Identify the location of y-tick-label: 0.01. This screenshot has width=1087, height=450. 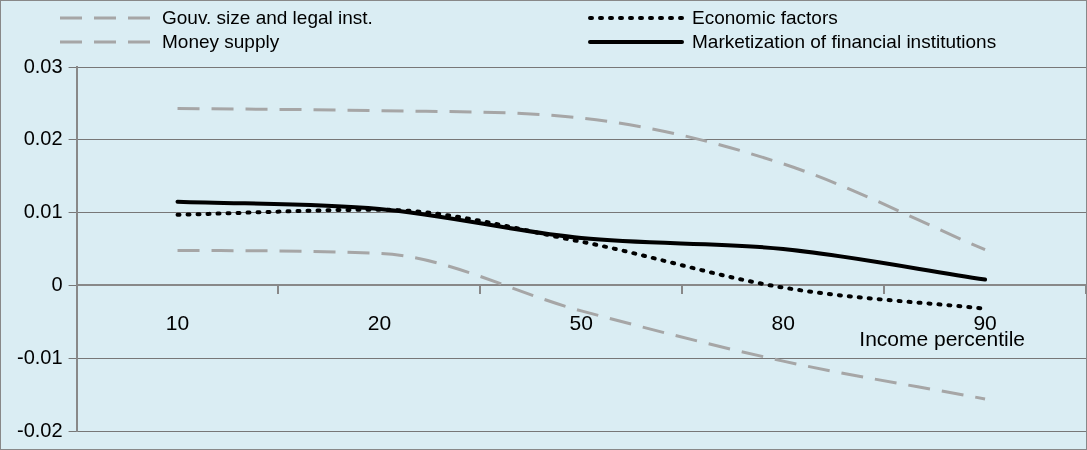
(43, 211).